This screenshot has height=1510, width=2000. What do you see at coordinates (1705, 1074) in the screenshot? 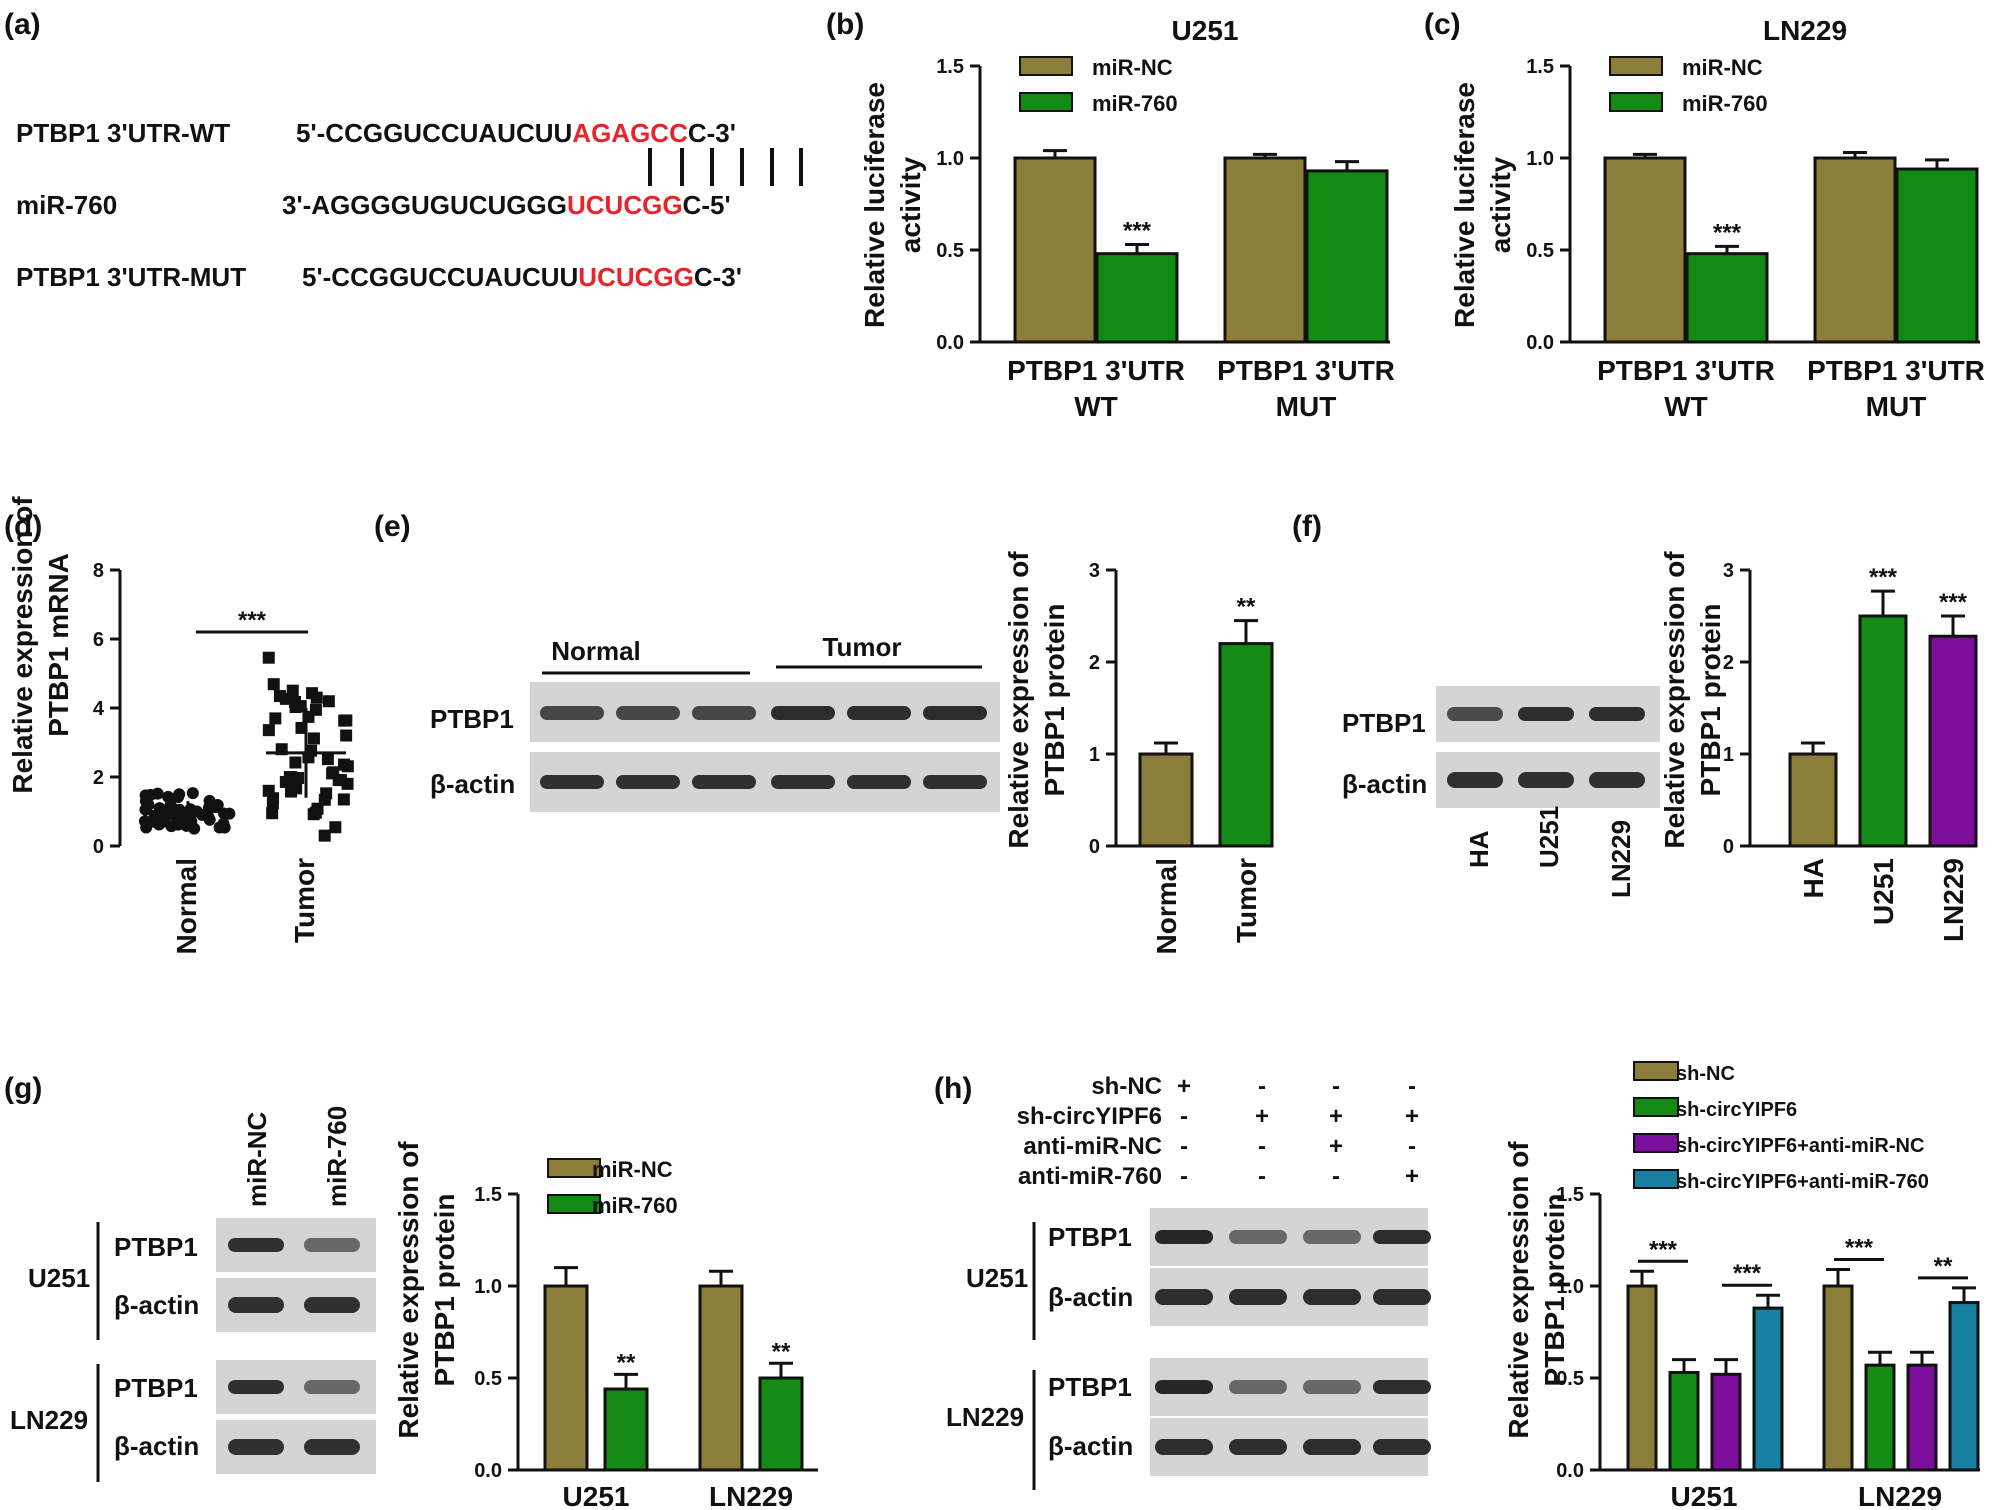
I see `h-legend-label: sh-NC` at bounding box center [1705, 1074].